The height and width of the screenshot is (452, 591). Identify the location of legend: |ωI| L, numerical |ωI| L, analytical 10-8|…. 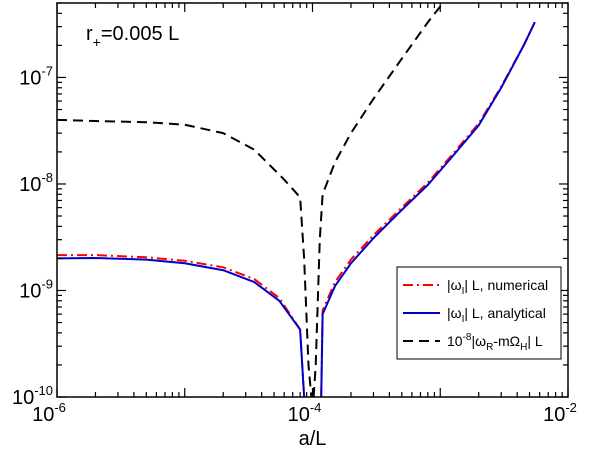
(479, 313).